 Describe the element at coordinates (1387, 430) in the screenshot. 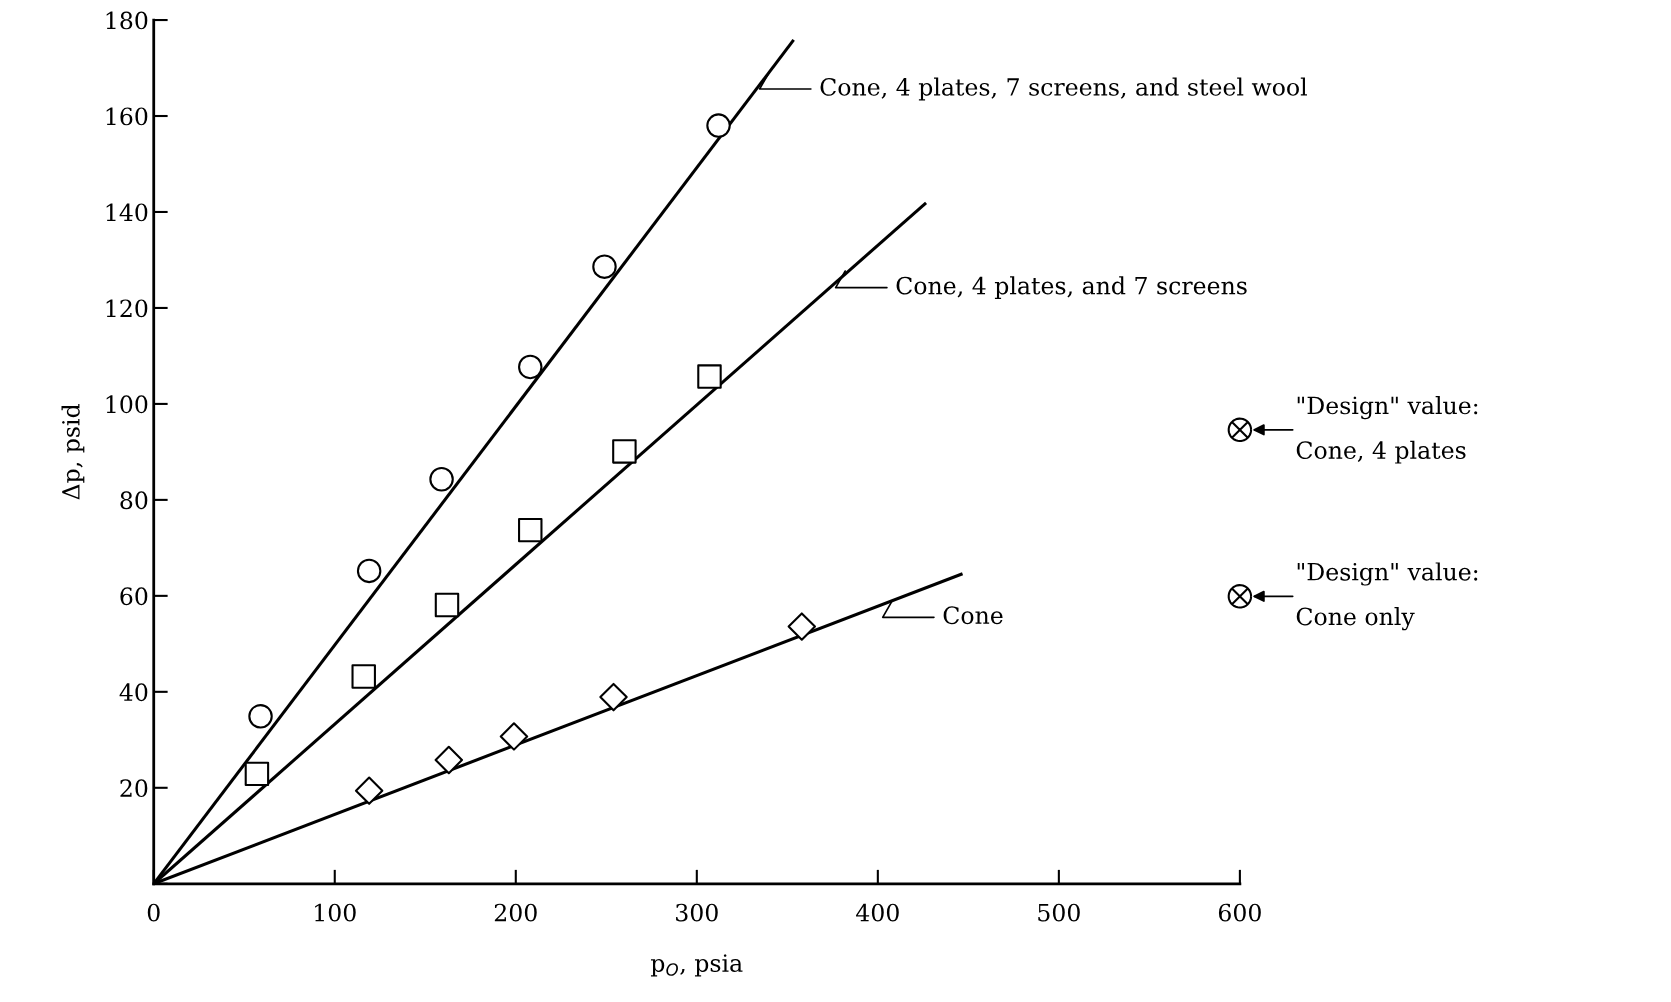

I see `annotation: "Design" value: Cone, 4 plates` at that location.